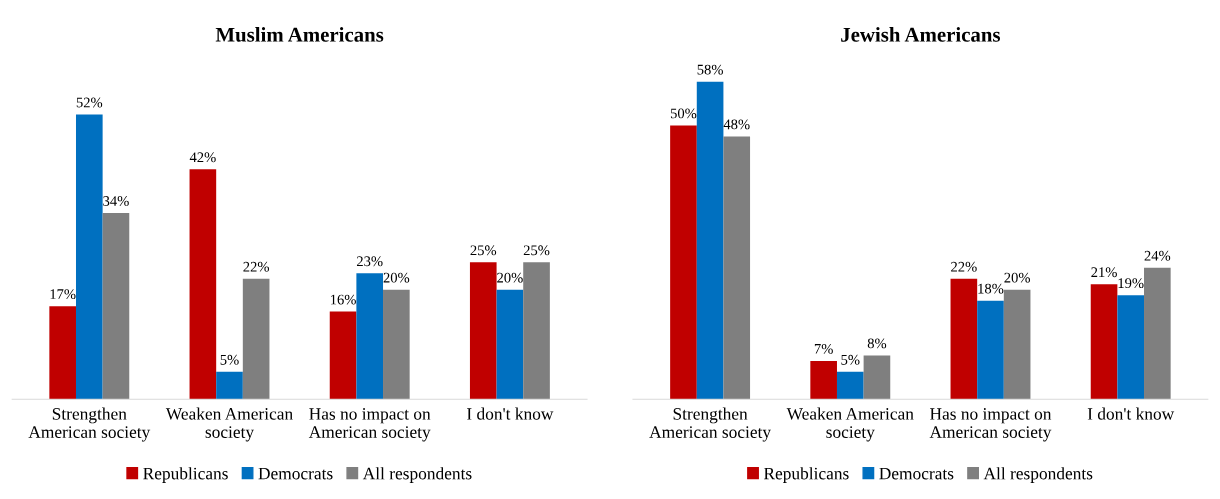  What do you see at coordinates (343, 299) in the screenshot?
I see `data-label: 16%` at bounding box center [343, 299].